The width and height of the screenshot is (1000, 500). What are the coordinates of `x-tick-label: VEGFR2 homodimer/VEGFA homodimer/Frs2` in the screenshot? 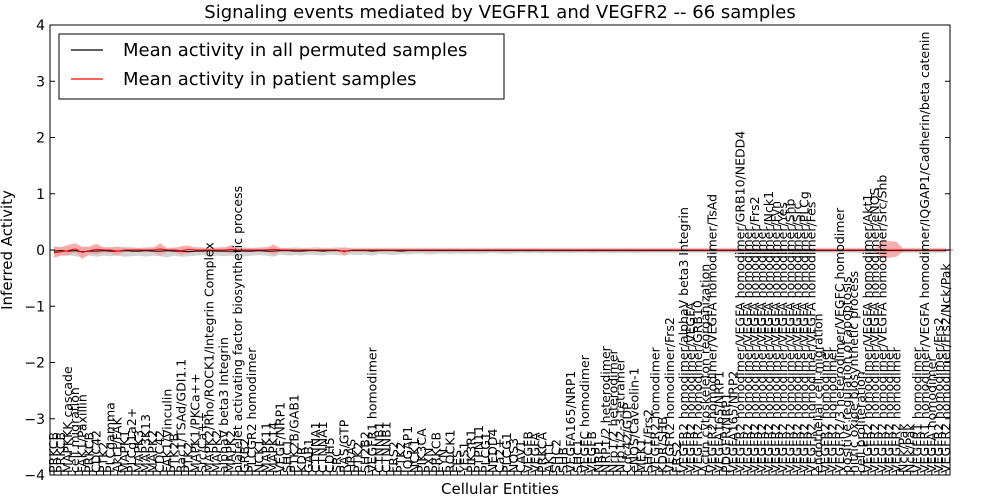 It's located at (754, 334).